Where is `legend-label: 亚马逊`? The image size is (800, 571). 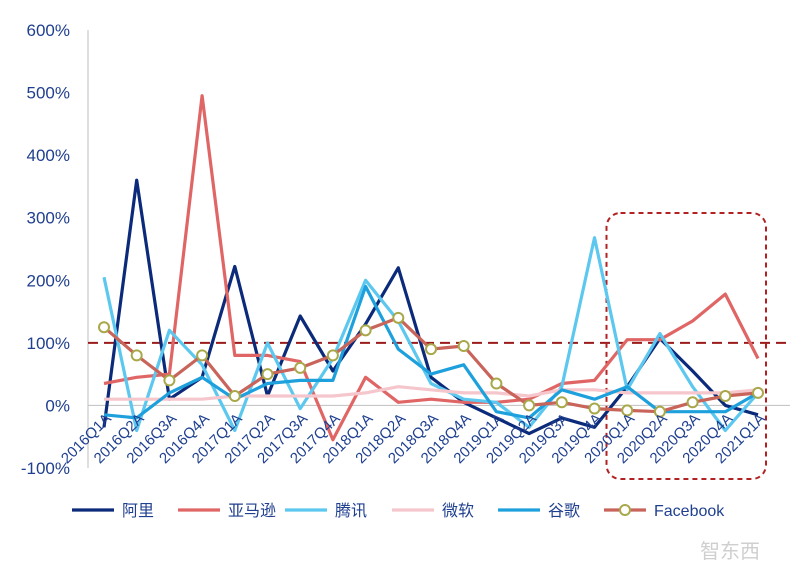
legend-label: 亚马逊 is located at coordinates (252, 511).